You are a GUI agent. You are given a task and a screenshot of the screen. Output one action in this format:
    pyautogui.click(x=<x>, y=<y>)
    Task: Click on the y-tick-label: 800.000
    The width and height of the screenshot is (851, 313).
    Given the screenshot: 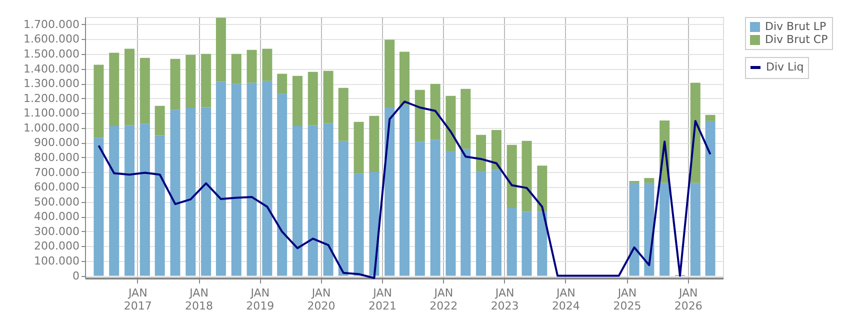 What is the action you would take?
    pyautogui.click(x=57, y=157)
    